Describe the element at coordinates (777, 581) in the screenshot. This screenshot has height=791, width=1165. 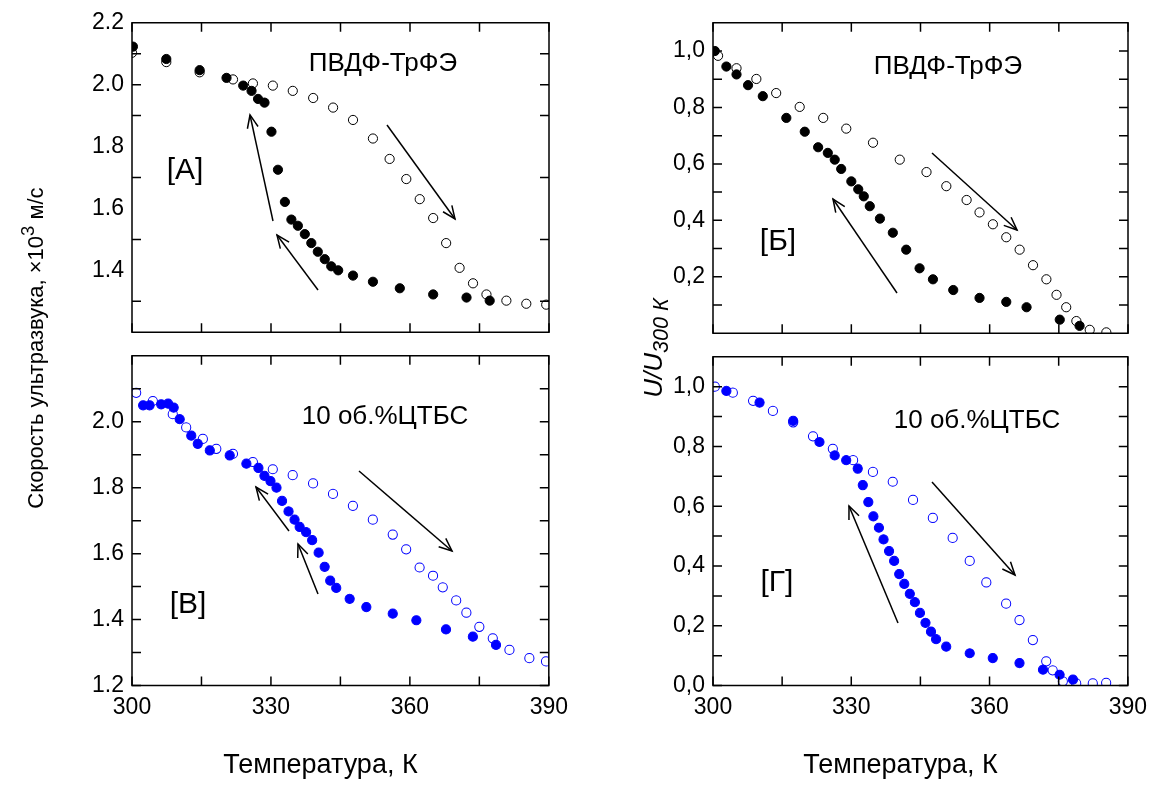
I see `annotation: [Г]` at that location.